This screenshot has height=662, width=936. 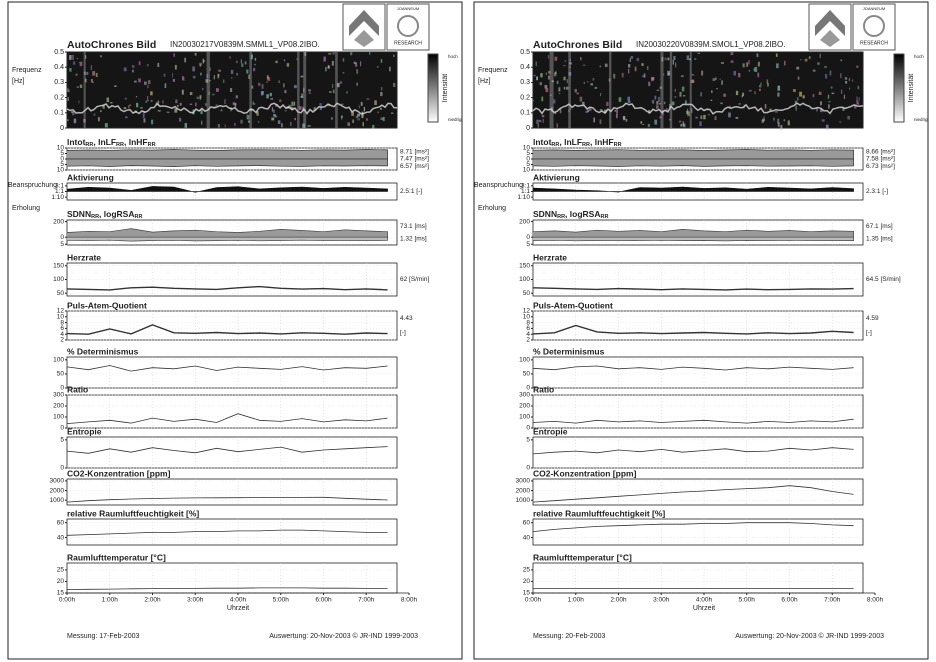 What do you see at coordinates (138, 217) in the screenshot?
I see `title-part: RR` at bounding box center [138, 217].